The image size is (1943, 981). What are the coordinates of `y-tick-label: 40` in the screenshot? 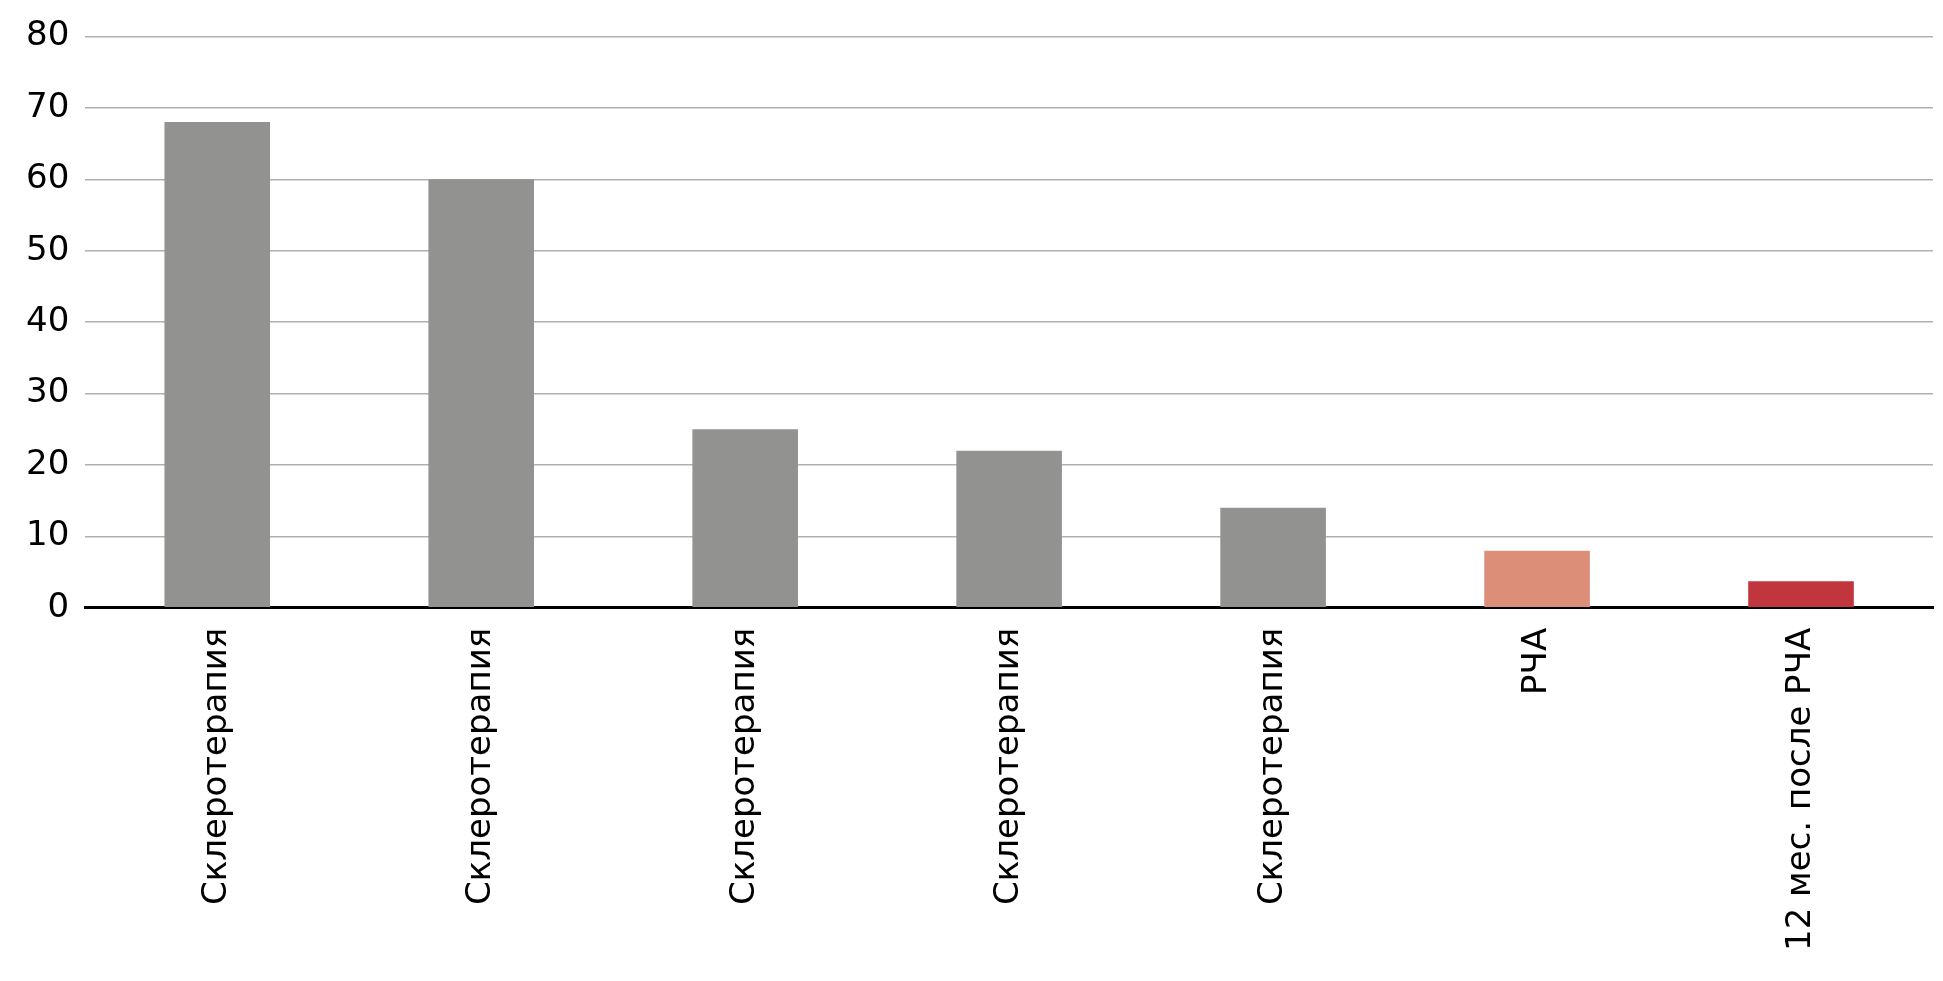 It's located at (48, 318).